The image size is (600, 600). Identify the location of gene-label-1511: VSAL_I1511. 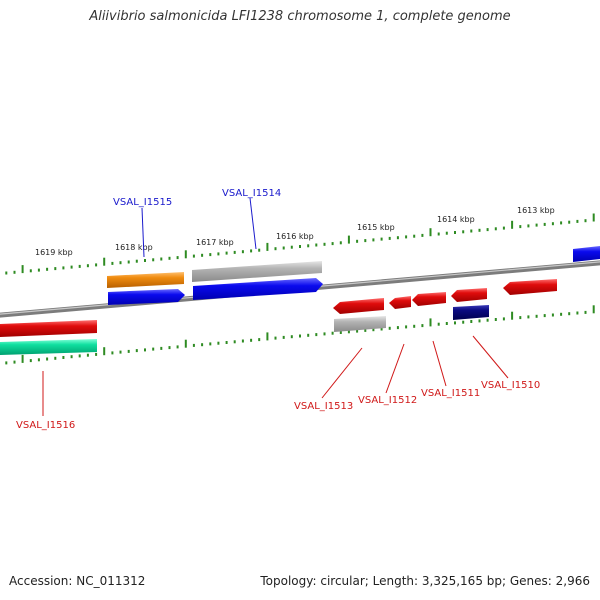
(450, 393).